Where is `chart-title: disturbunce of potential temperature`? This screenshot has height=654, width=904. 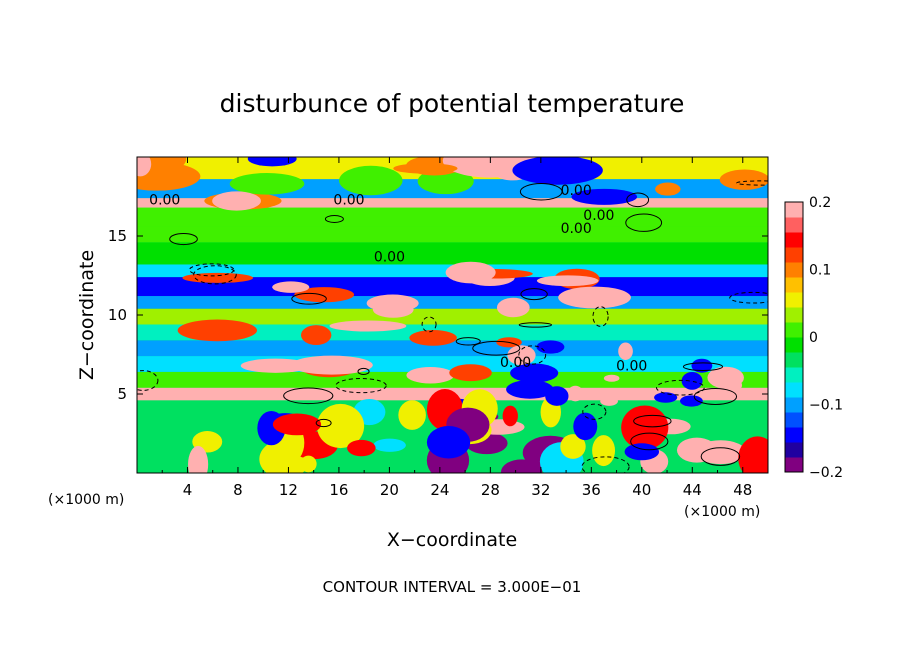 chart-title: disturbunce of potential temperature is located at coordinates (452, 103).